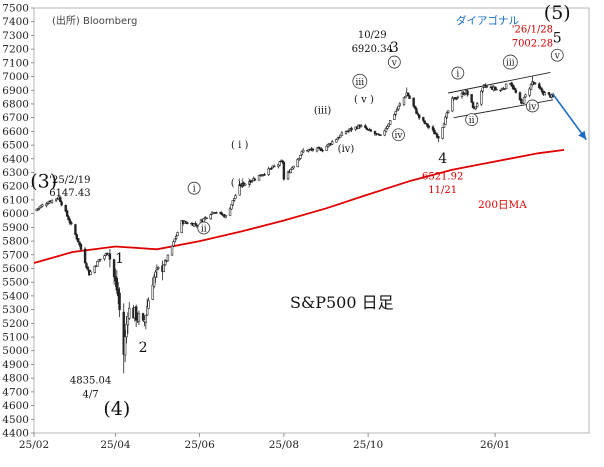 The width and height of the screenshot is (604, 467). What do you see at coordinates (15, 22) in the screenshot?
I see `y-tick-label: 7400` at bounding box center [15, 22].